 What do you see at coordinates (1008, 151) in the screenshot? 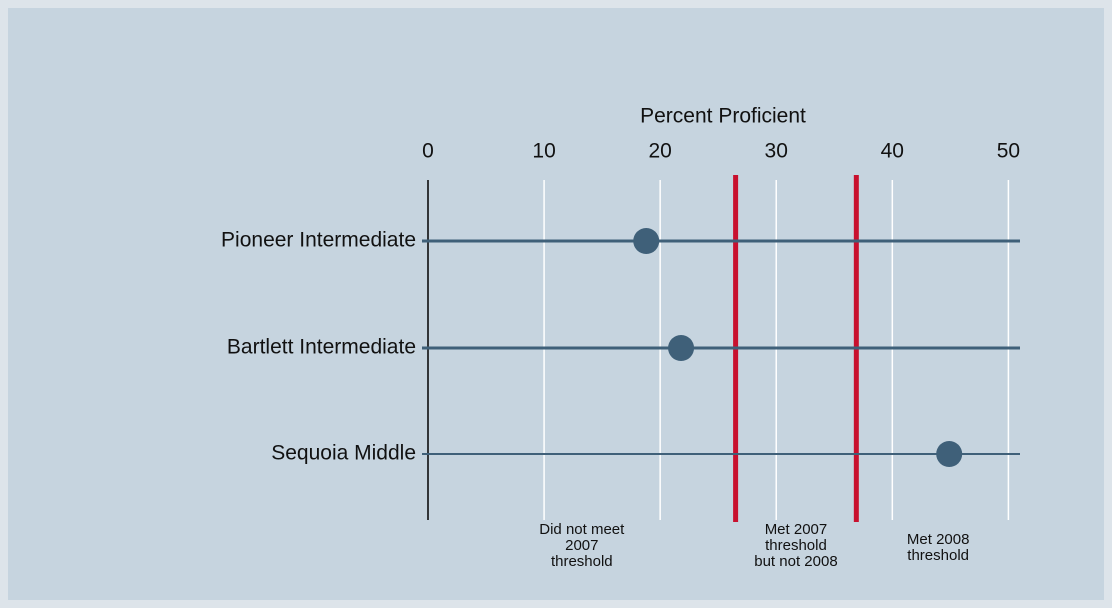
I see `x-tick-label: 50` at bounding box center [1008, 151].